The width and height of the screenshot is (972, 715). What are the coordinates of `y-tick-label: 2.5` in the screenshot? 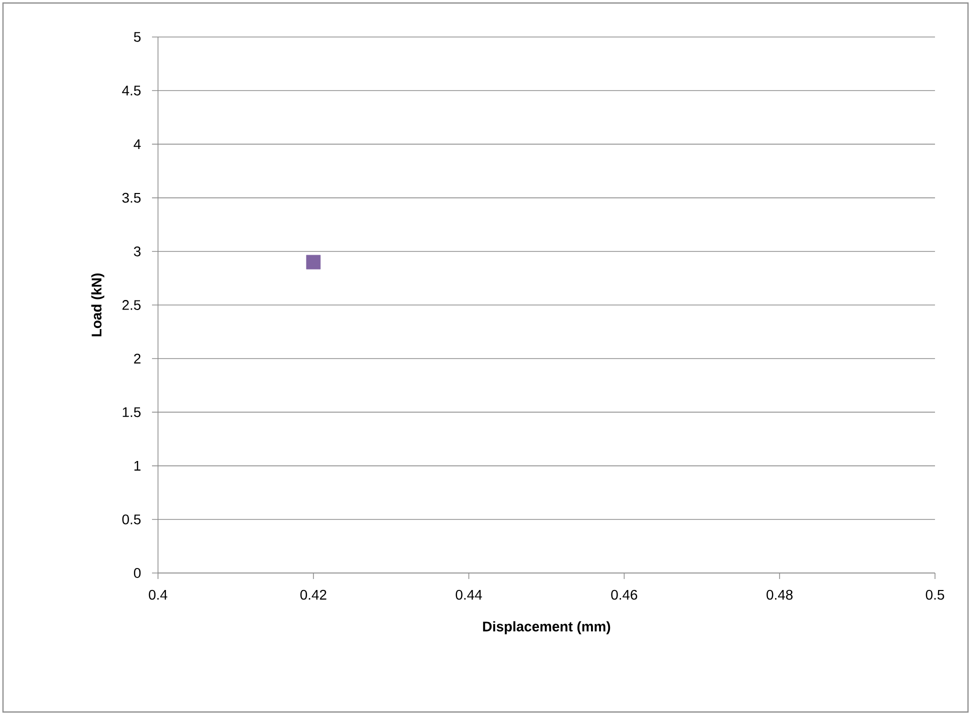 It's located at (131, 305).